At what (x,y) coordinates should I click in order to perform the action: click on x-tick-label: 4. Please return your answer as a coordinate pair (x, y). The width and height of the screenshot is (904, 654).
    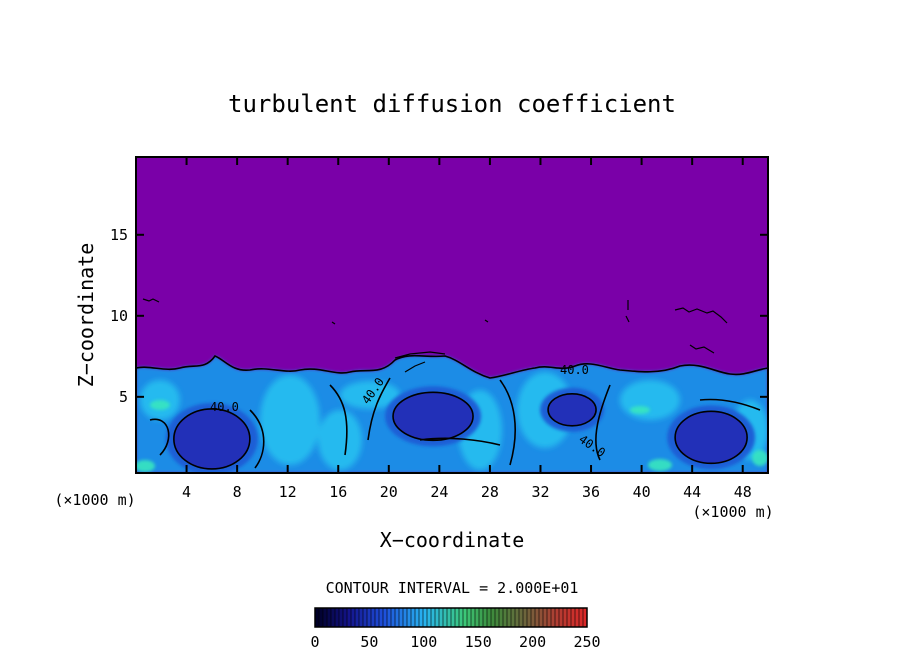
    Looking at the image, I should click on (186, 492).